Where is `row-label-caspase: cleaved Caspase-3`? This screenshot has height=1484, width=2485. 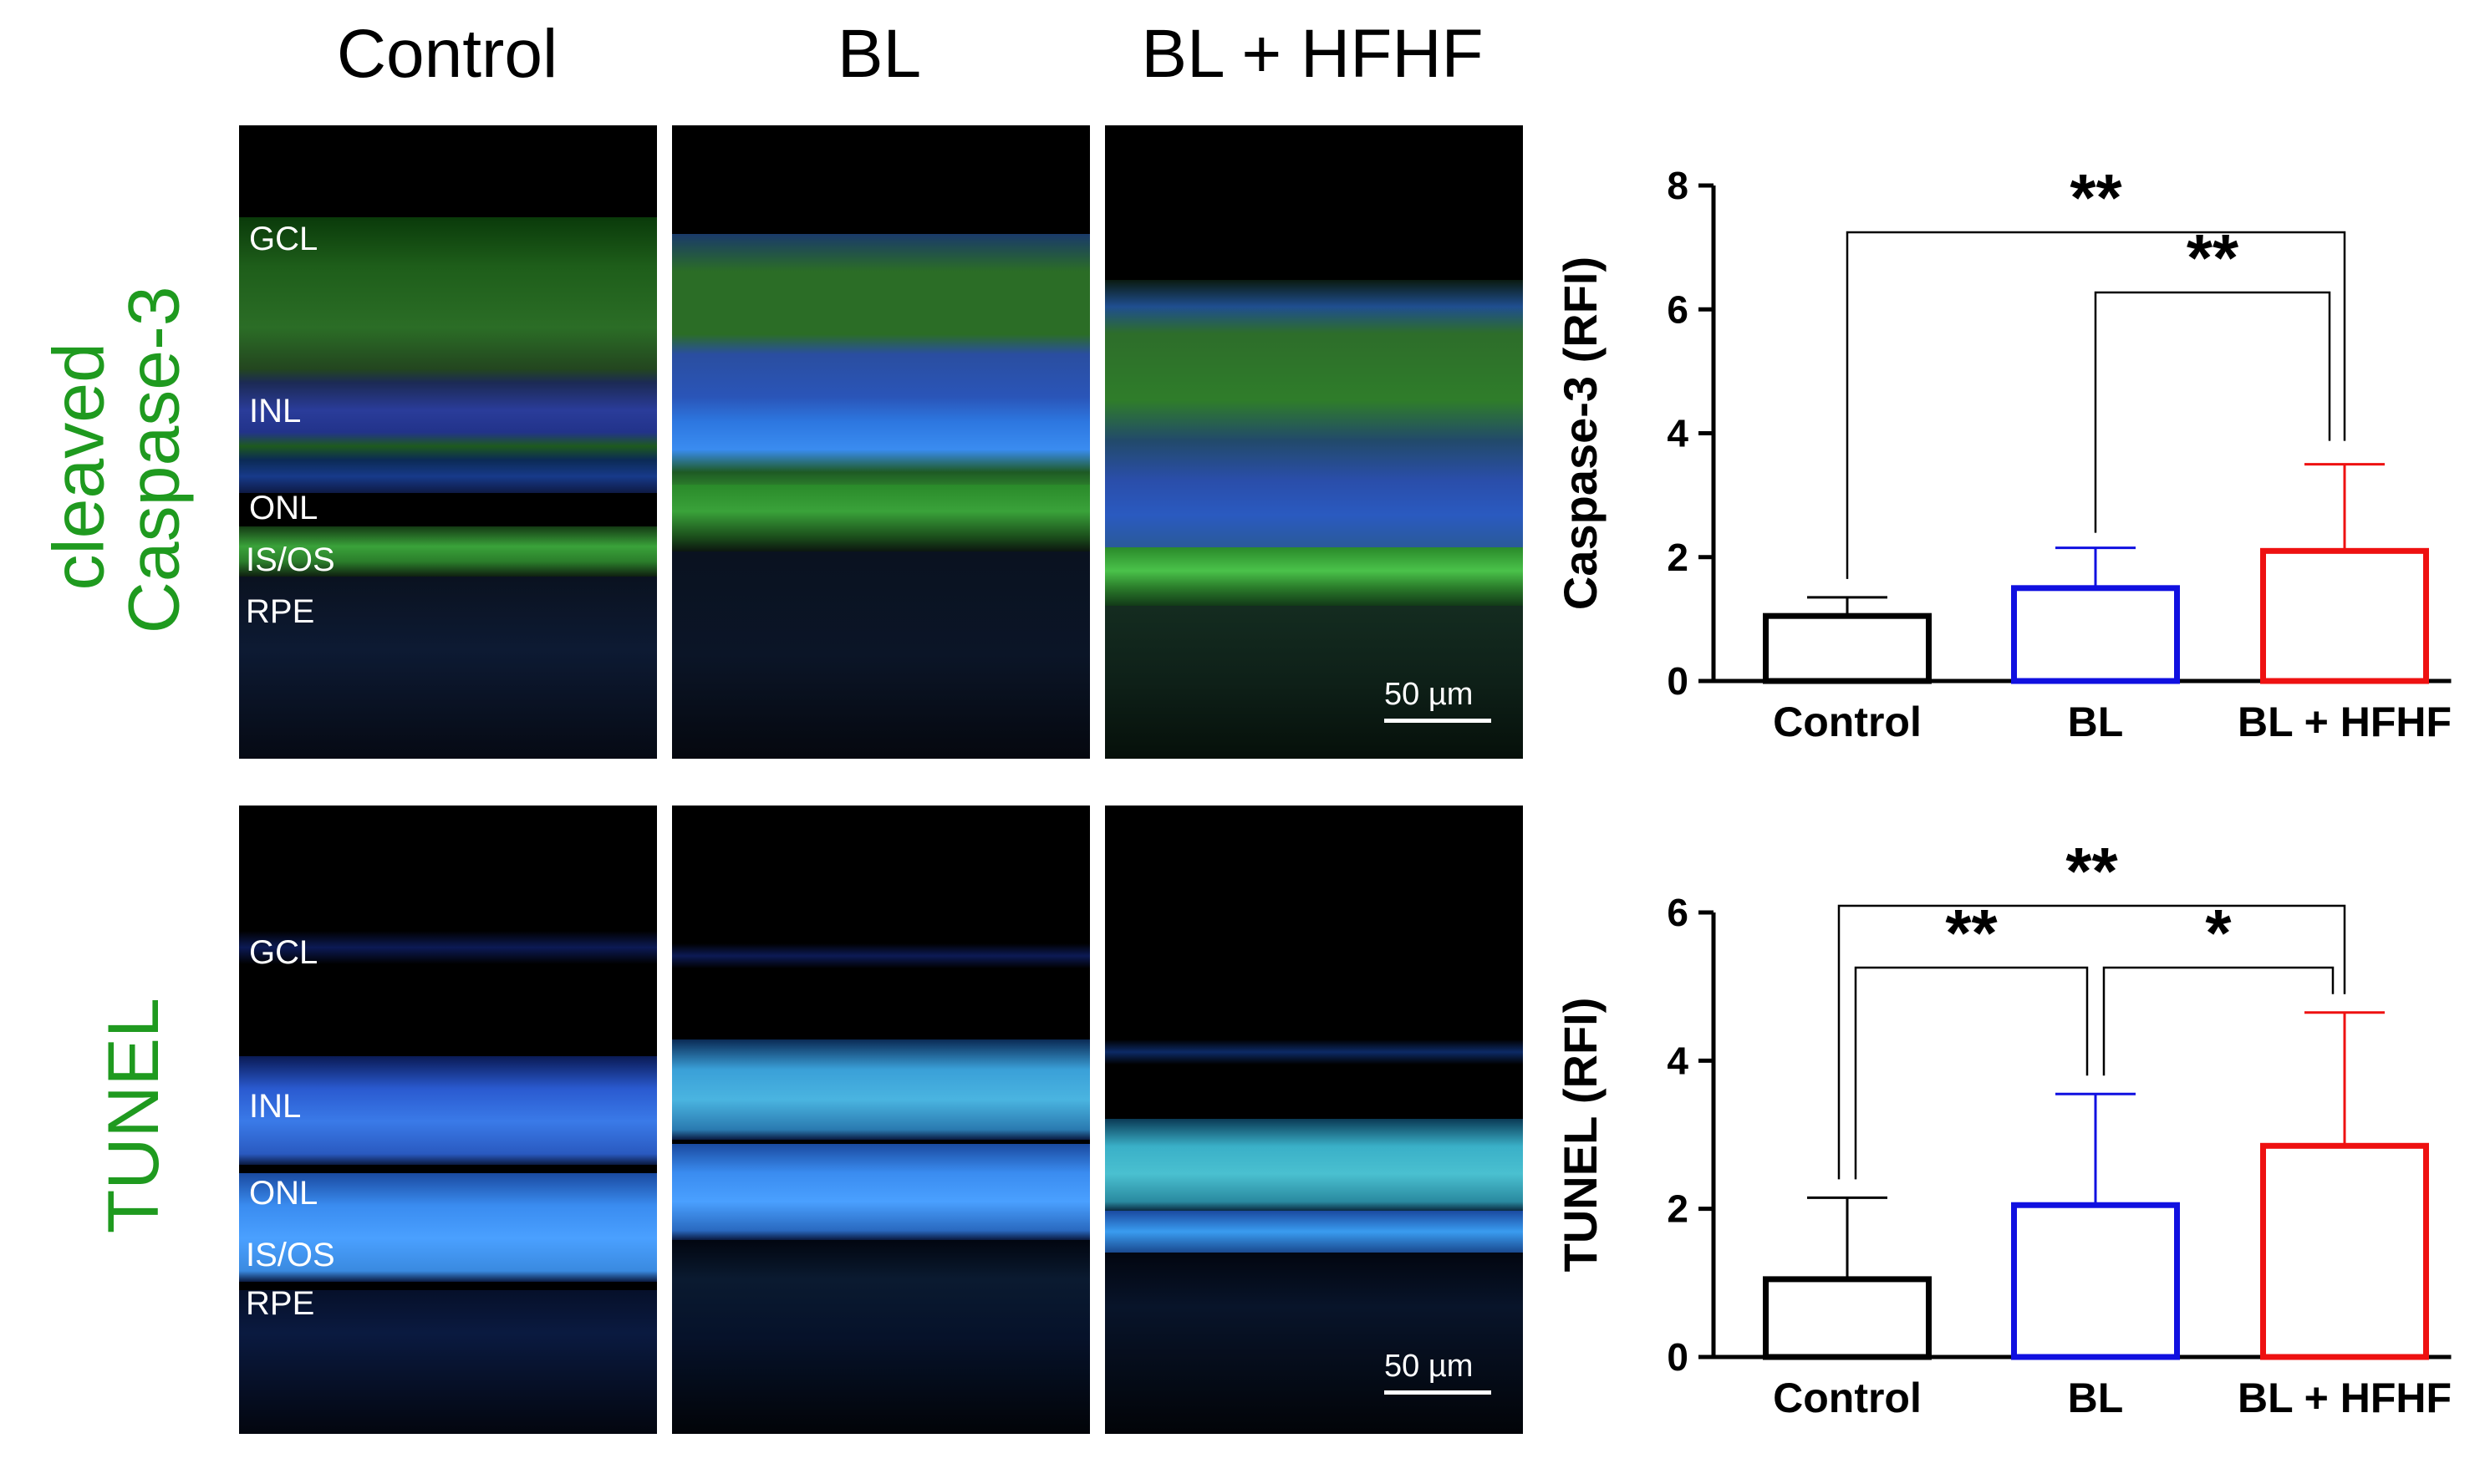 row-label-caspase: cleaved Caspase-3 is located at coordinates (117, 460).